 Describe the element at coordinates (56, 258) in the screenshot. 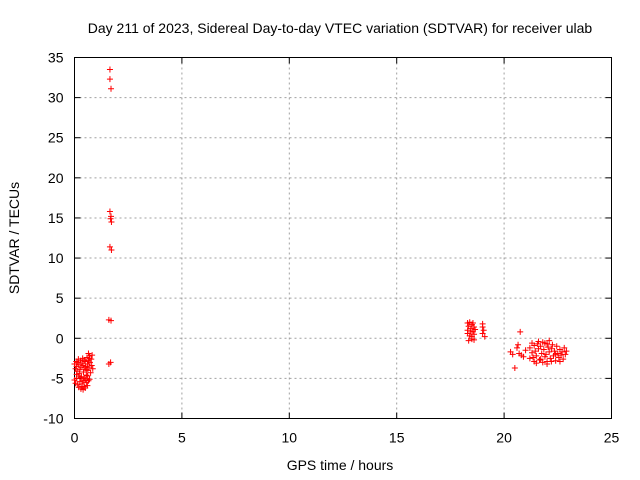

I see `y-tick-label: 10` at that location.